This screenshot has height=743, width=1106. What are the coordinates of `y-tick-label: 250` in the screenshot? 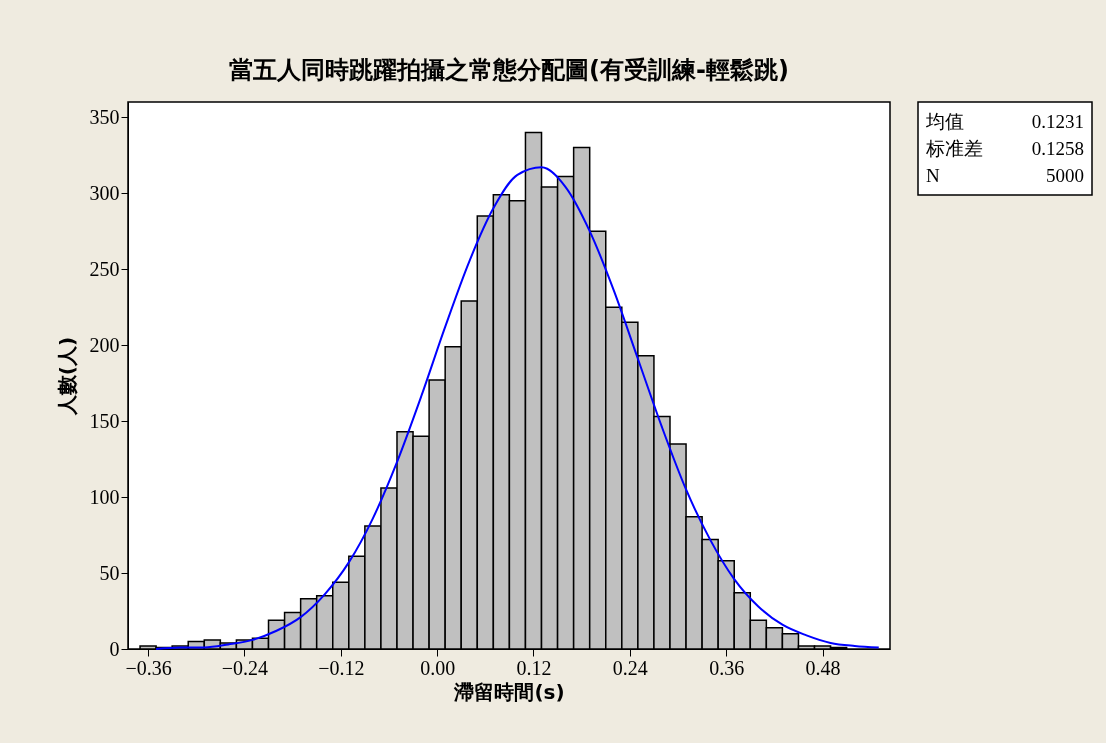 It's located at (104, 268).